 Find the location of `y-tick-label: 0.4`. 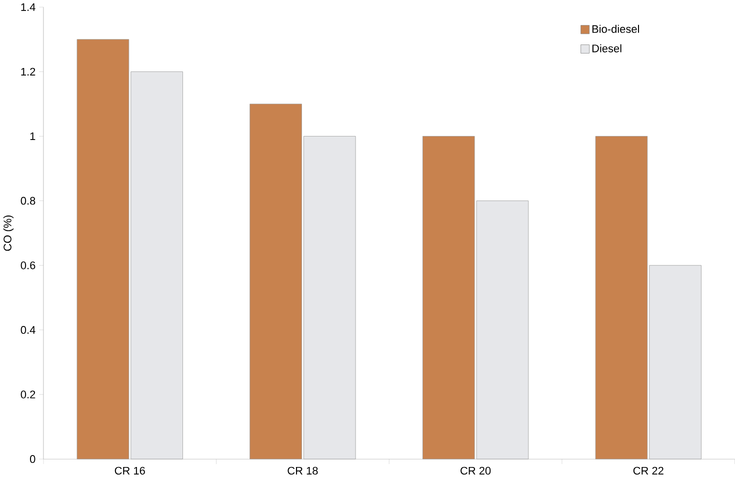

y-tick-label: 0.4 is located at coordinates (28, 330).